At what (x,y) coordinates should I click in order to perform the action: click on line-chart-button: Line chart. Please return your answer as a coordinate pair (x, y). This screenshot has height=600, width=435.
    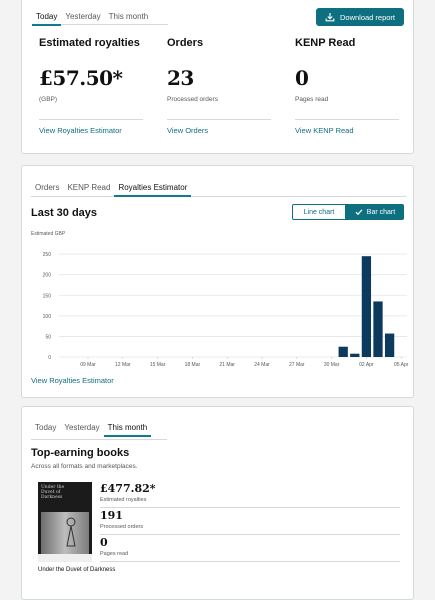
    Looking at the image, I should click on (319, 212).